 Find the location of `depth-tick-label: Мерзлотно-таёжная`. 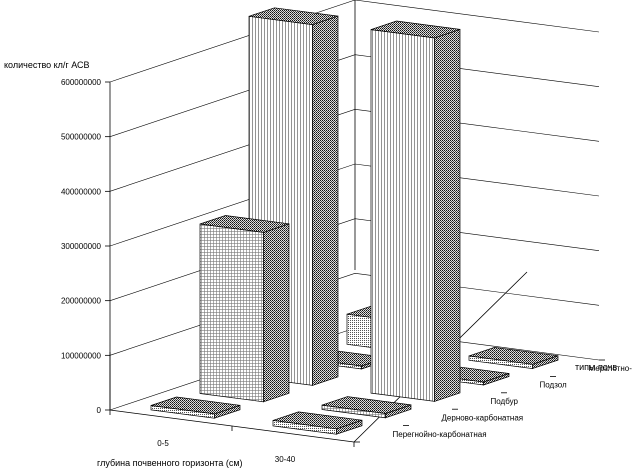

depth-tick-label: Мерзлотно-таёжная is located at coordinates (610, 368).